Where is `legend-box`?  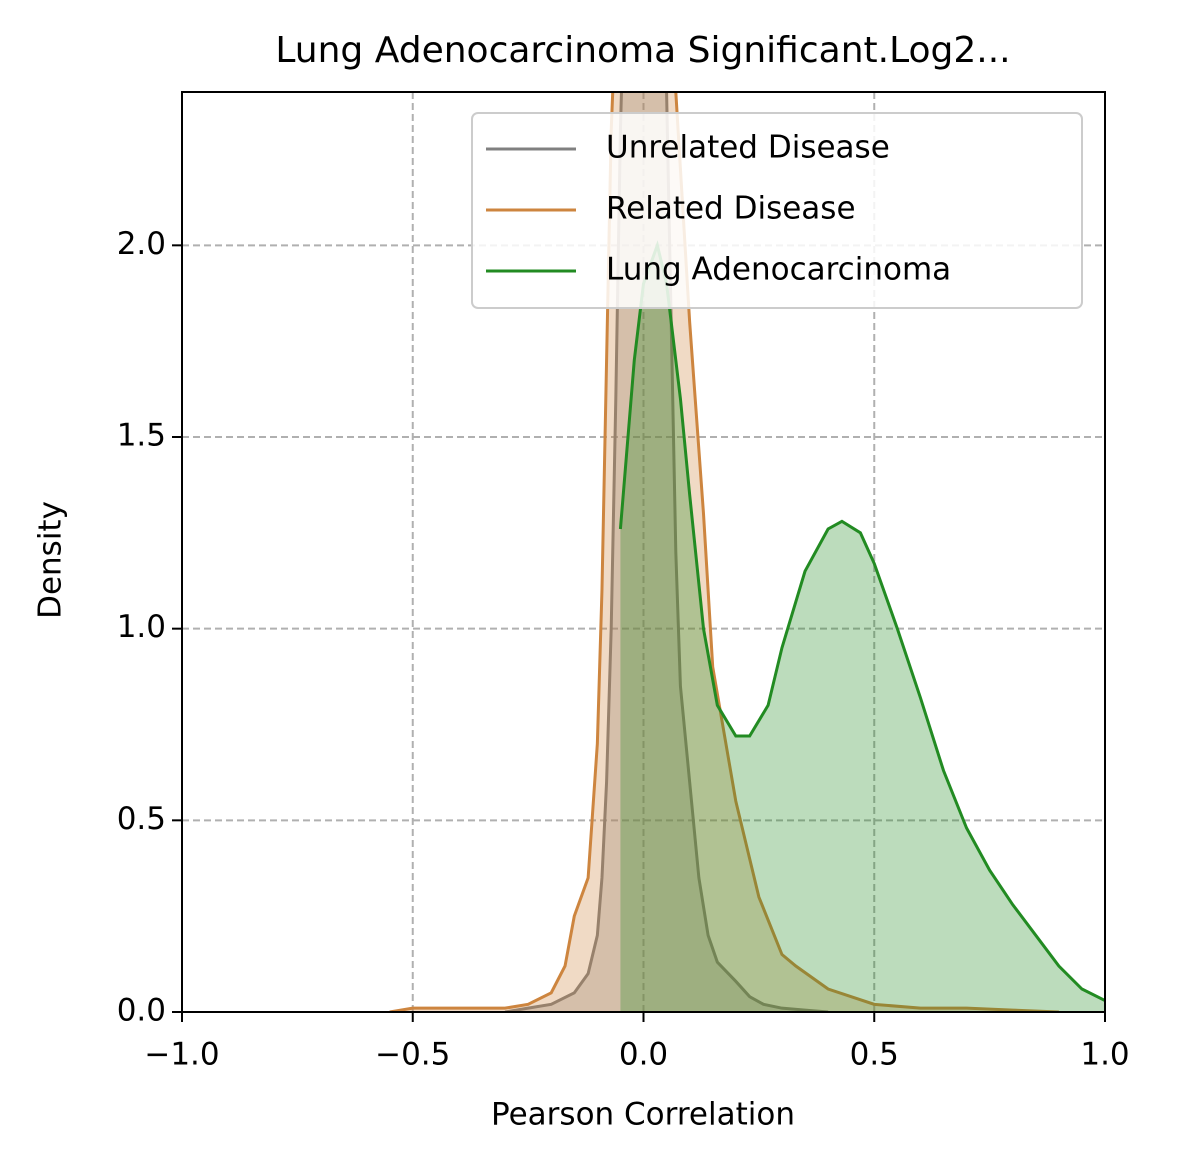
legend-box is located at coordinates (777, 210).